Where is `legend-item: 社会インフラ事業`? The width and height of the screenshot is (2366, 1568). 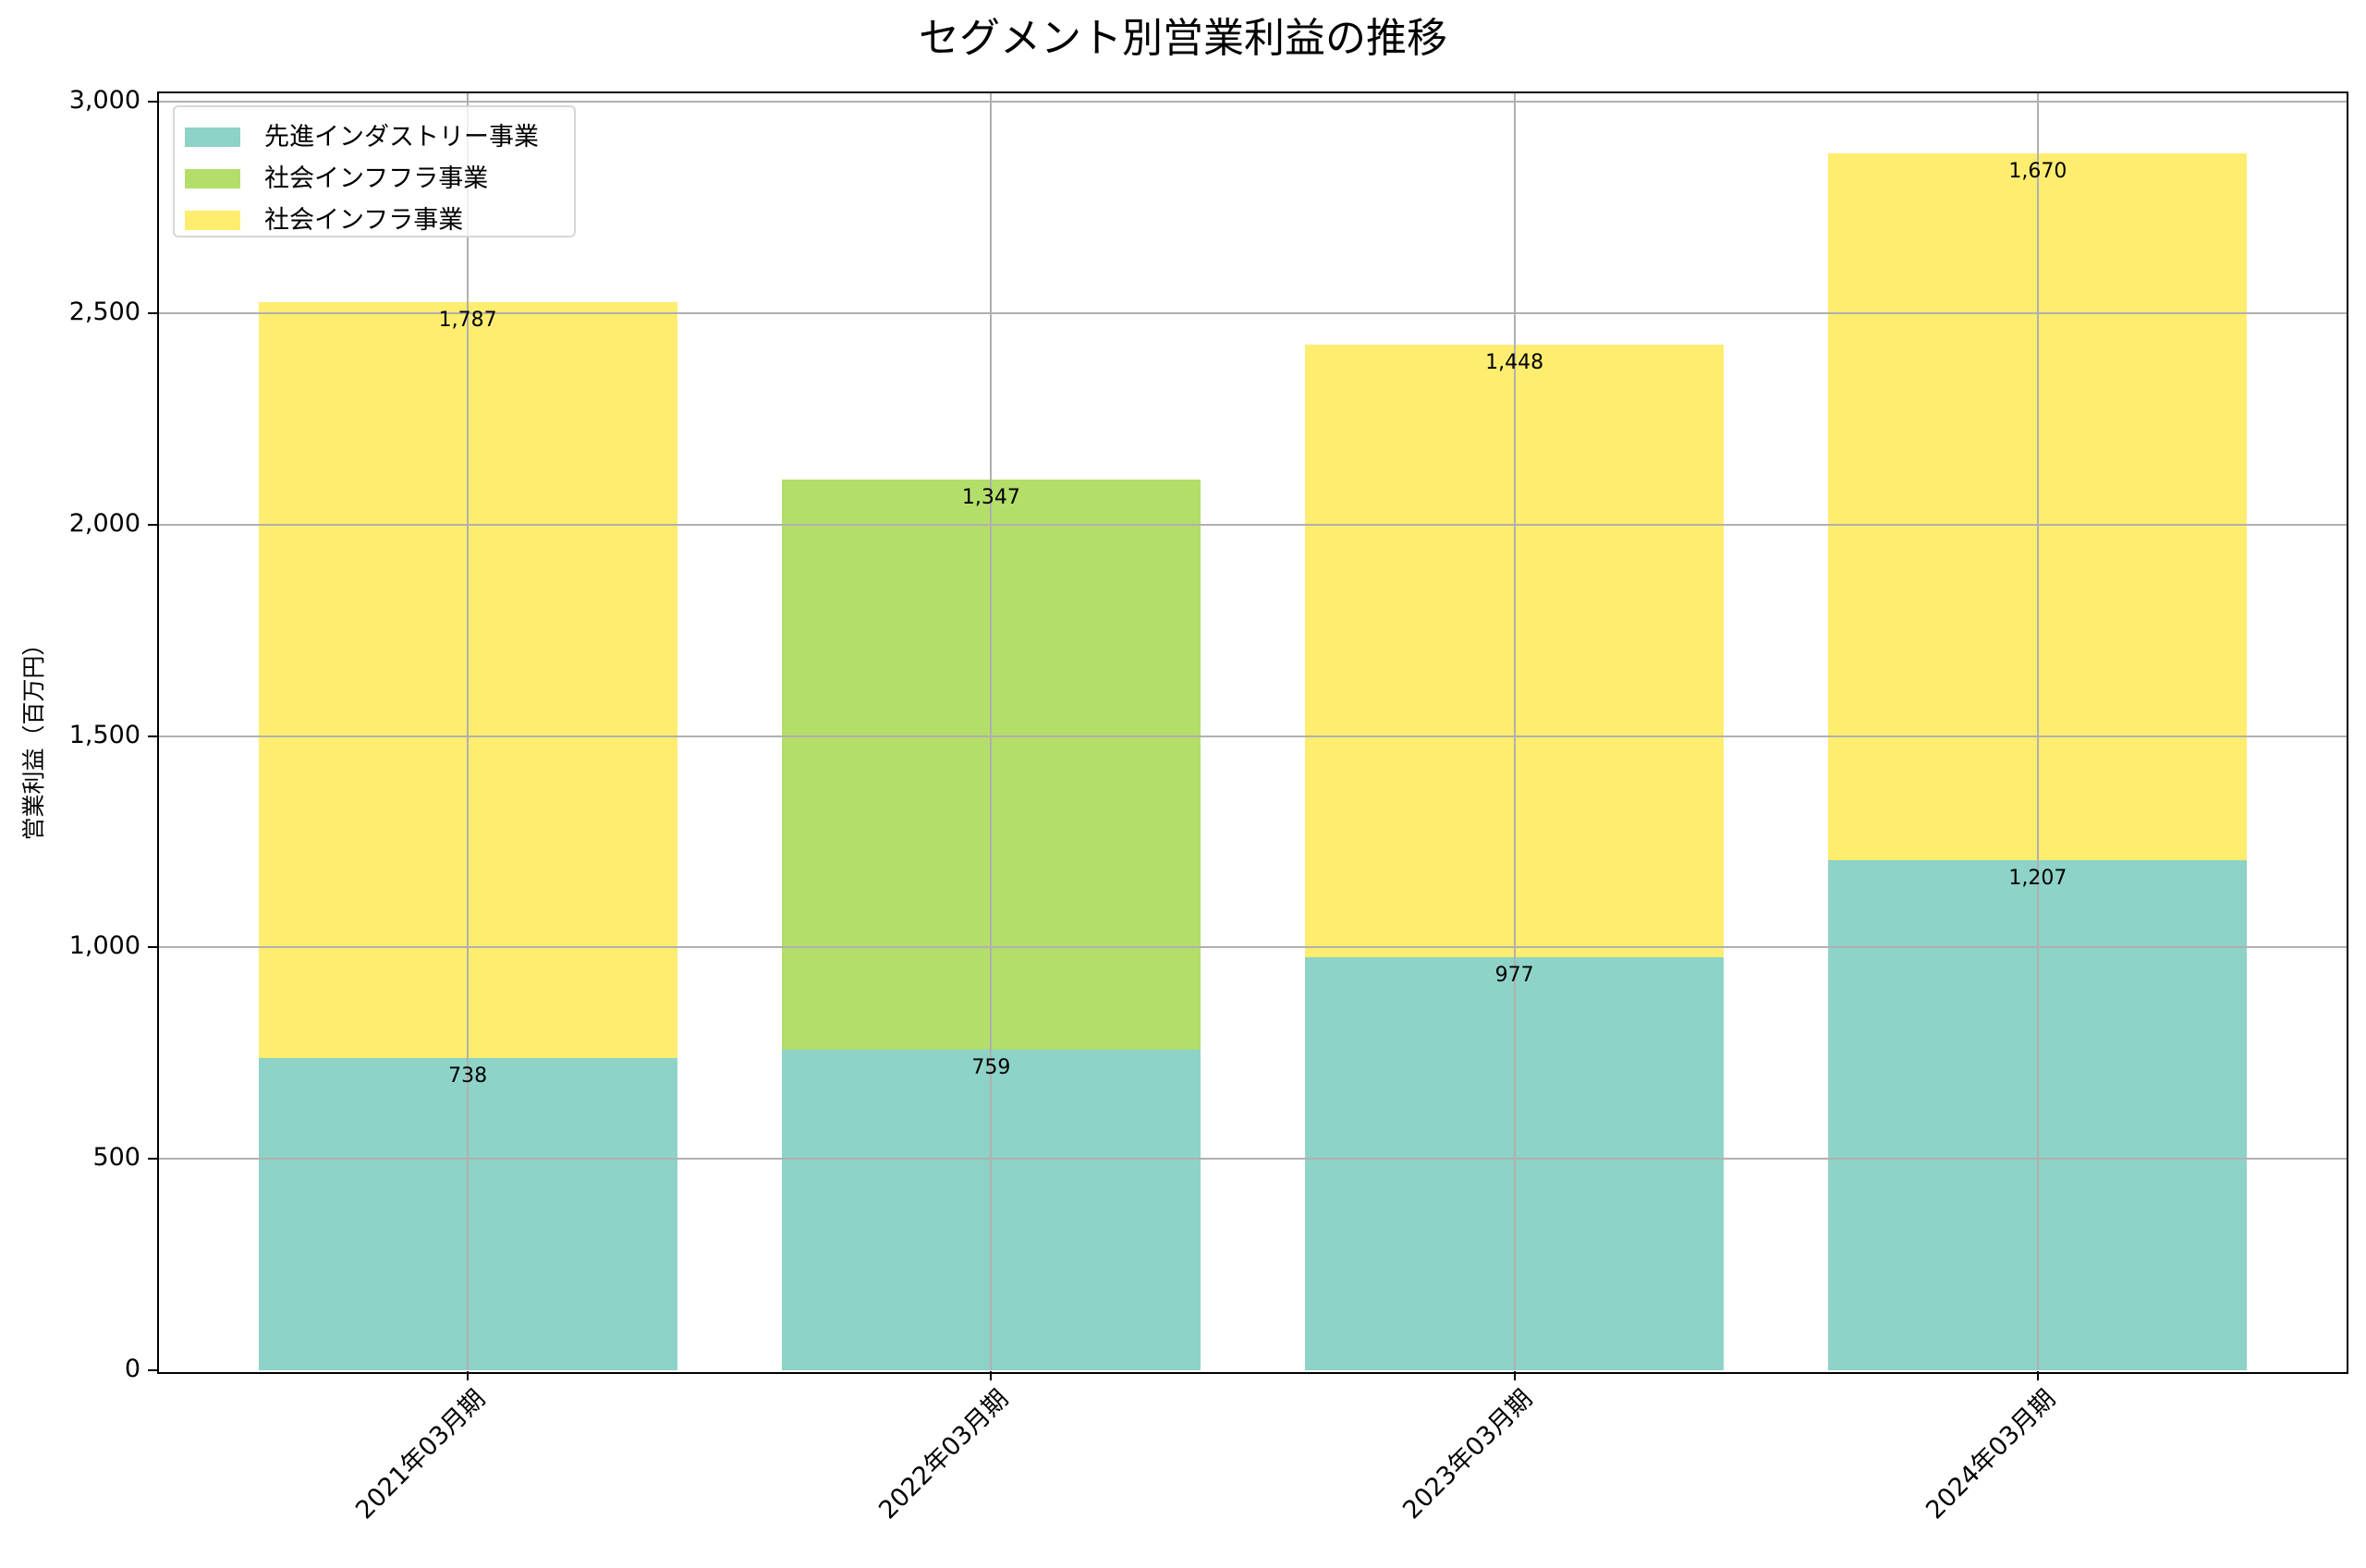
legend-item: 社会インフラ事業 is located at coordinates (375, 220).